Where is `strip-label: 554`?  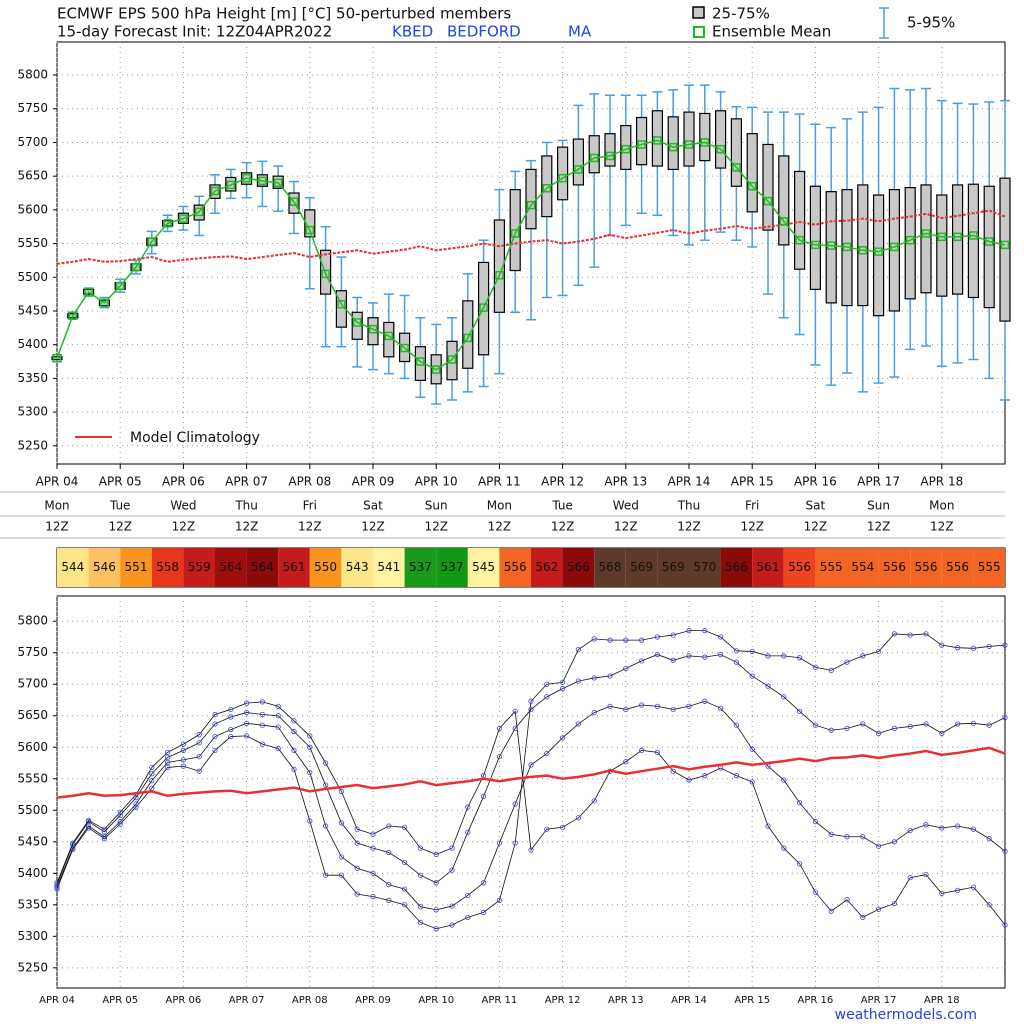
strip-label: 554 is located at coordinates (862, 567).